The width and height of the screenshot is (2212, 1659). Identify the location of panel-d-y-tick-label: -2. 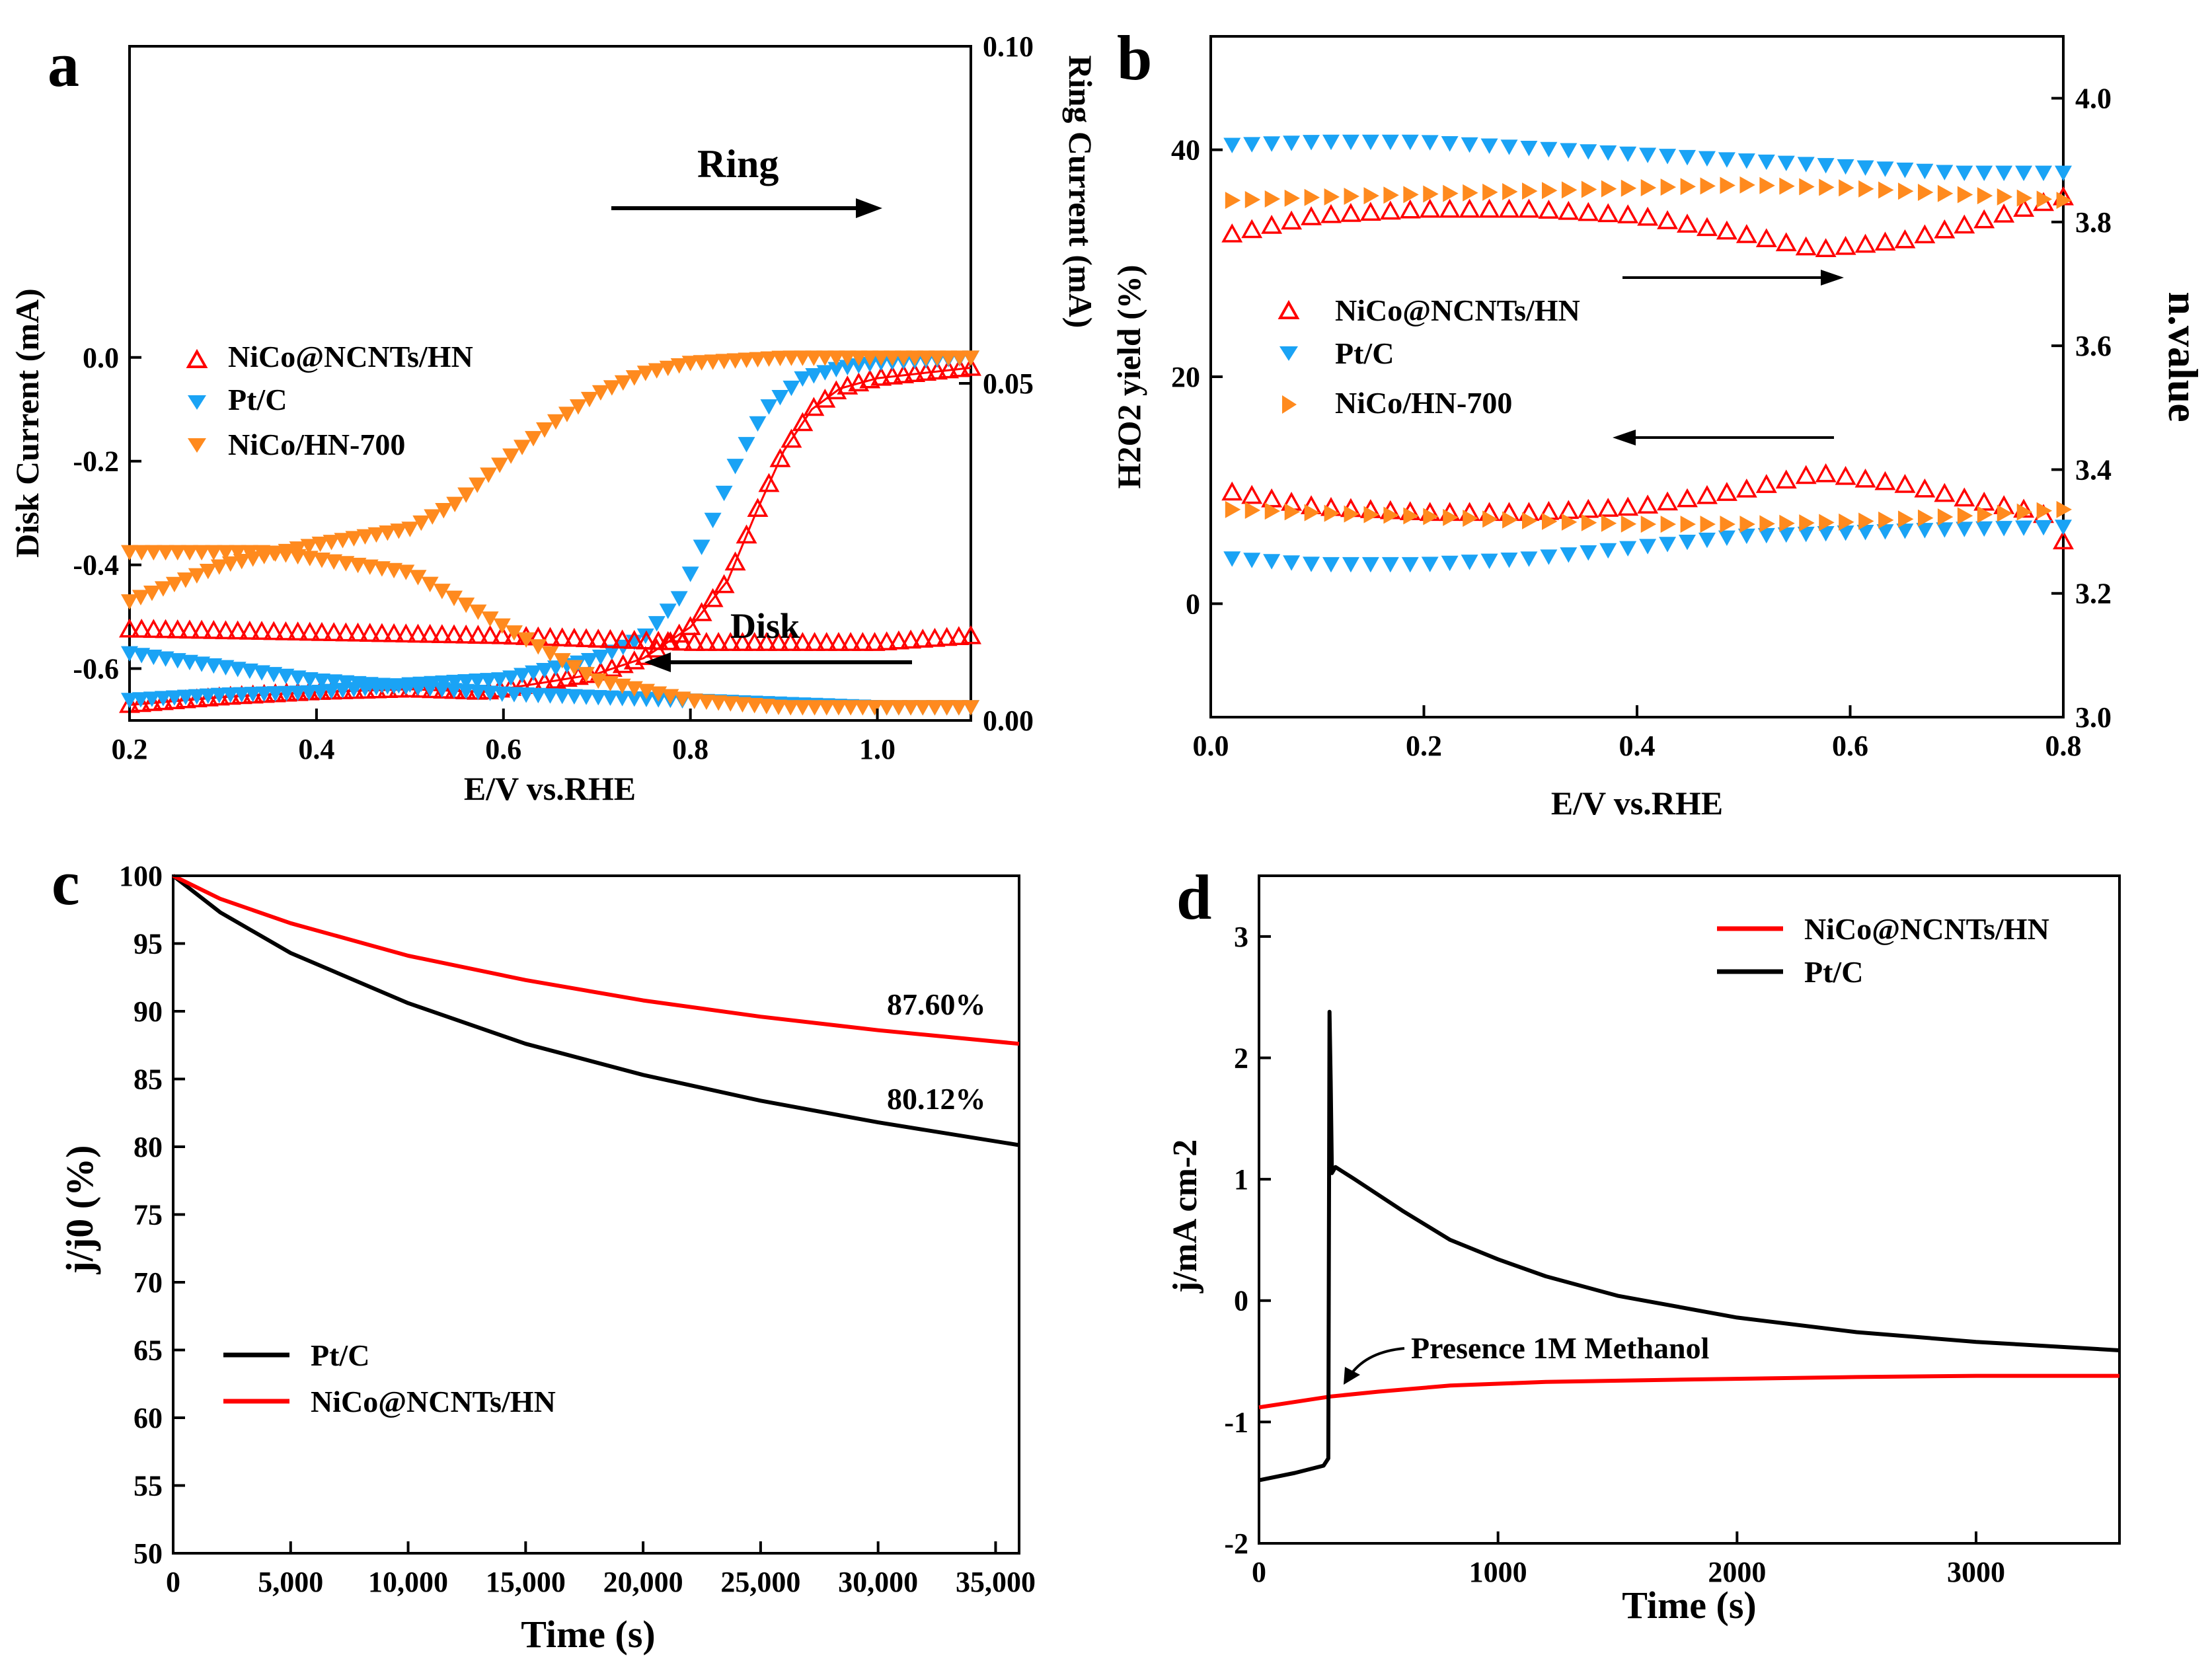
(1236, 1543).